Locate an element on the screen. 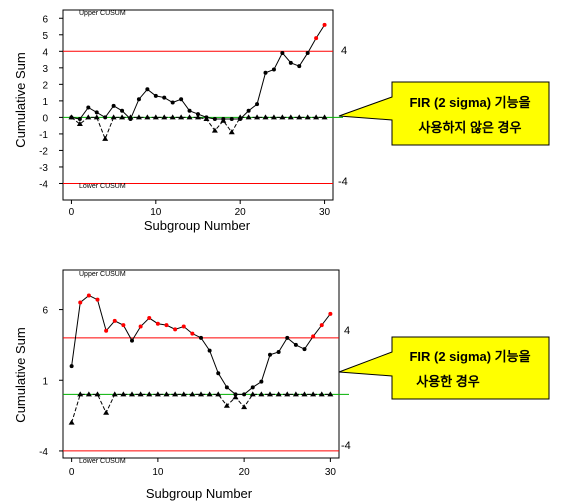  y-tick-label-2-0: 6 is located at coordinates (45, 311).